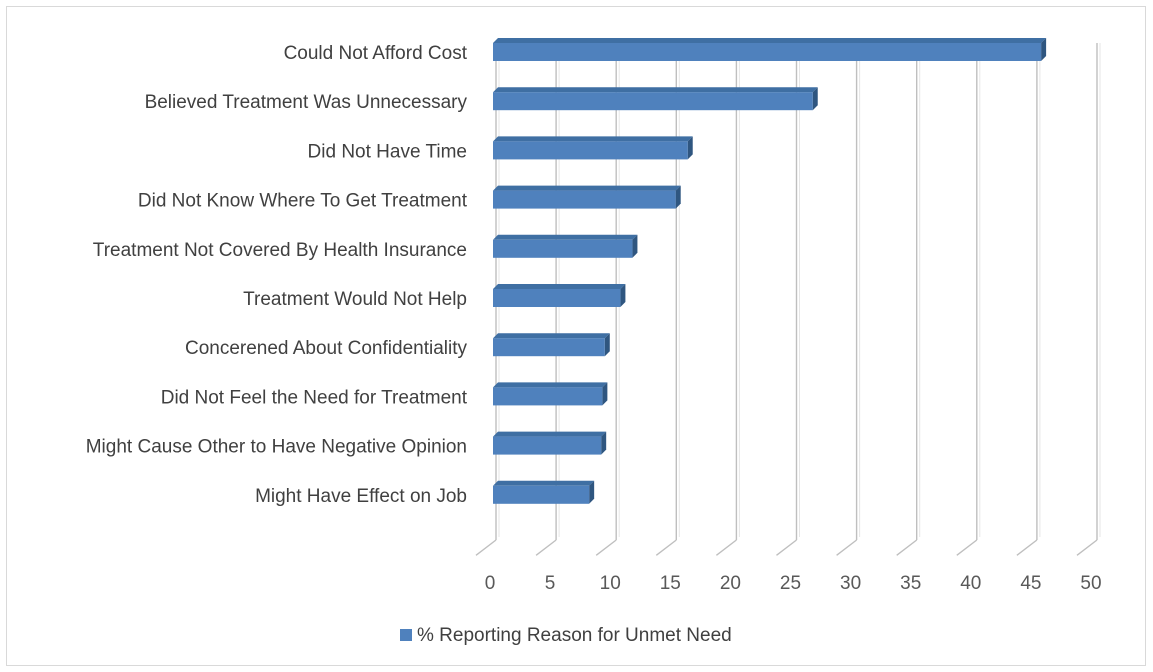 The height and width of the screenshot is (672, 1153). Describe the element at coordinates (970, 583) in the screenshot. I see `x-tick-label: 40` at that location.